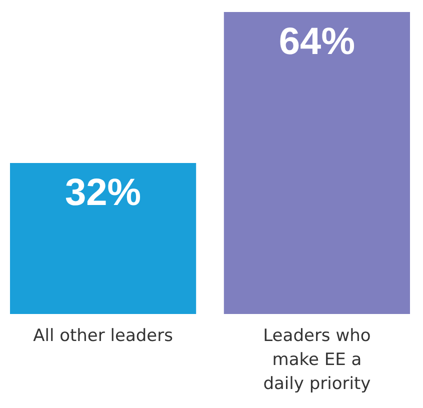  Describe the element at coordinates (317, 360) in the screenshot. I see `x-tick-label: Leaders who make EE a daily priority` at that location.